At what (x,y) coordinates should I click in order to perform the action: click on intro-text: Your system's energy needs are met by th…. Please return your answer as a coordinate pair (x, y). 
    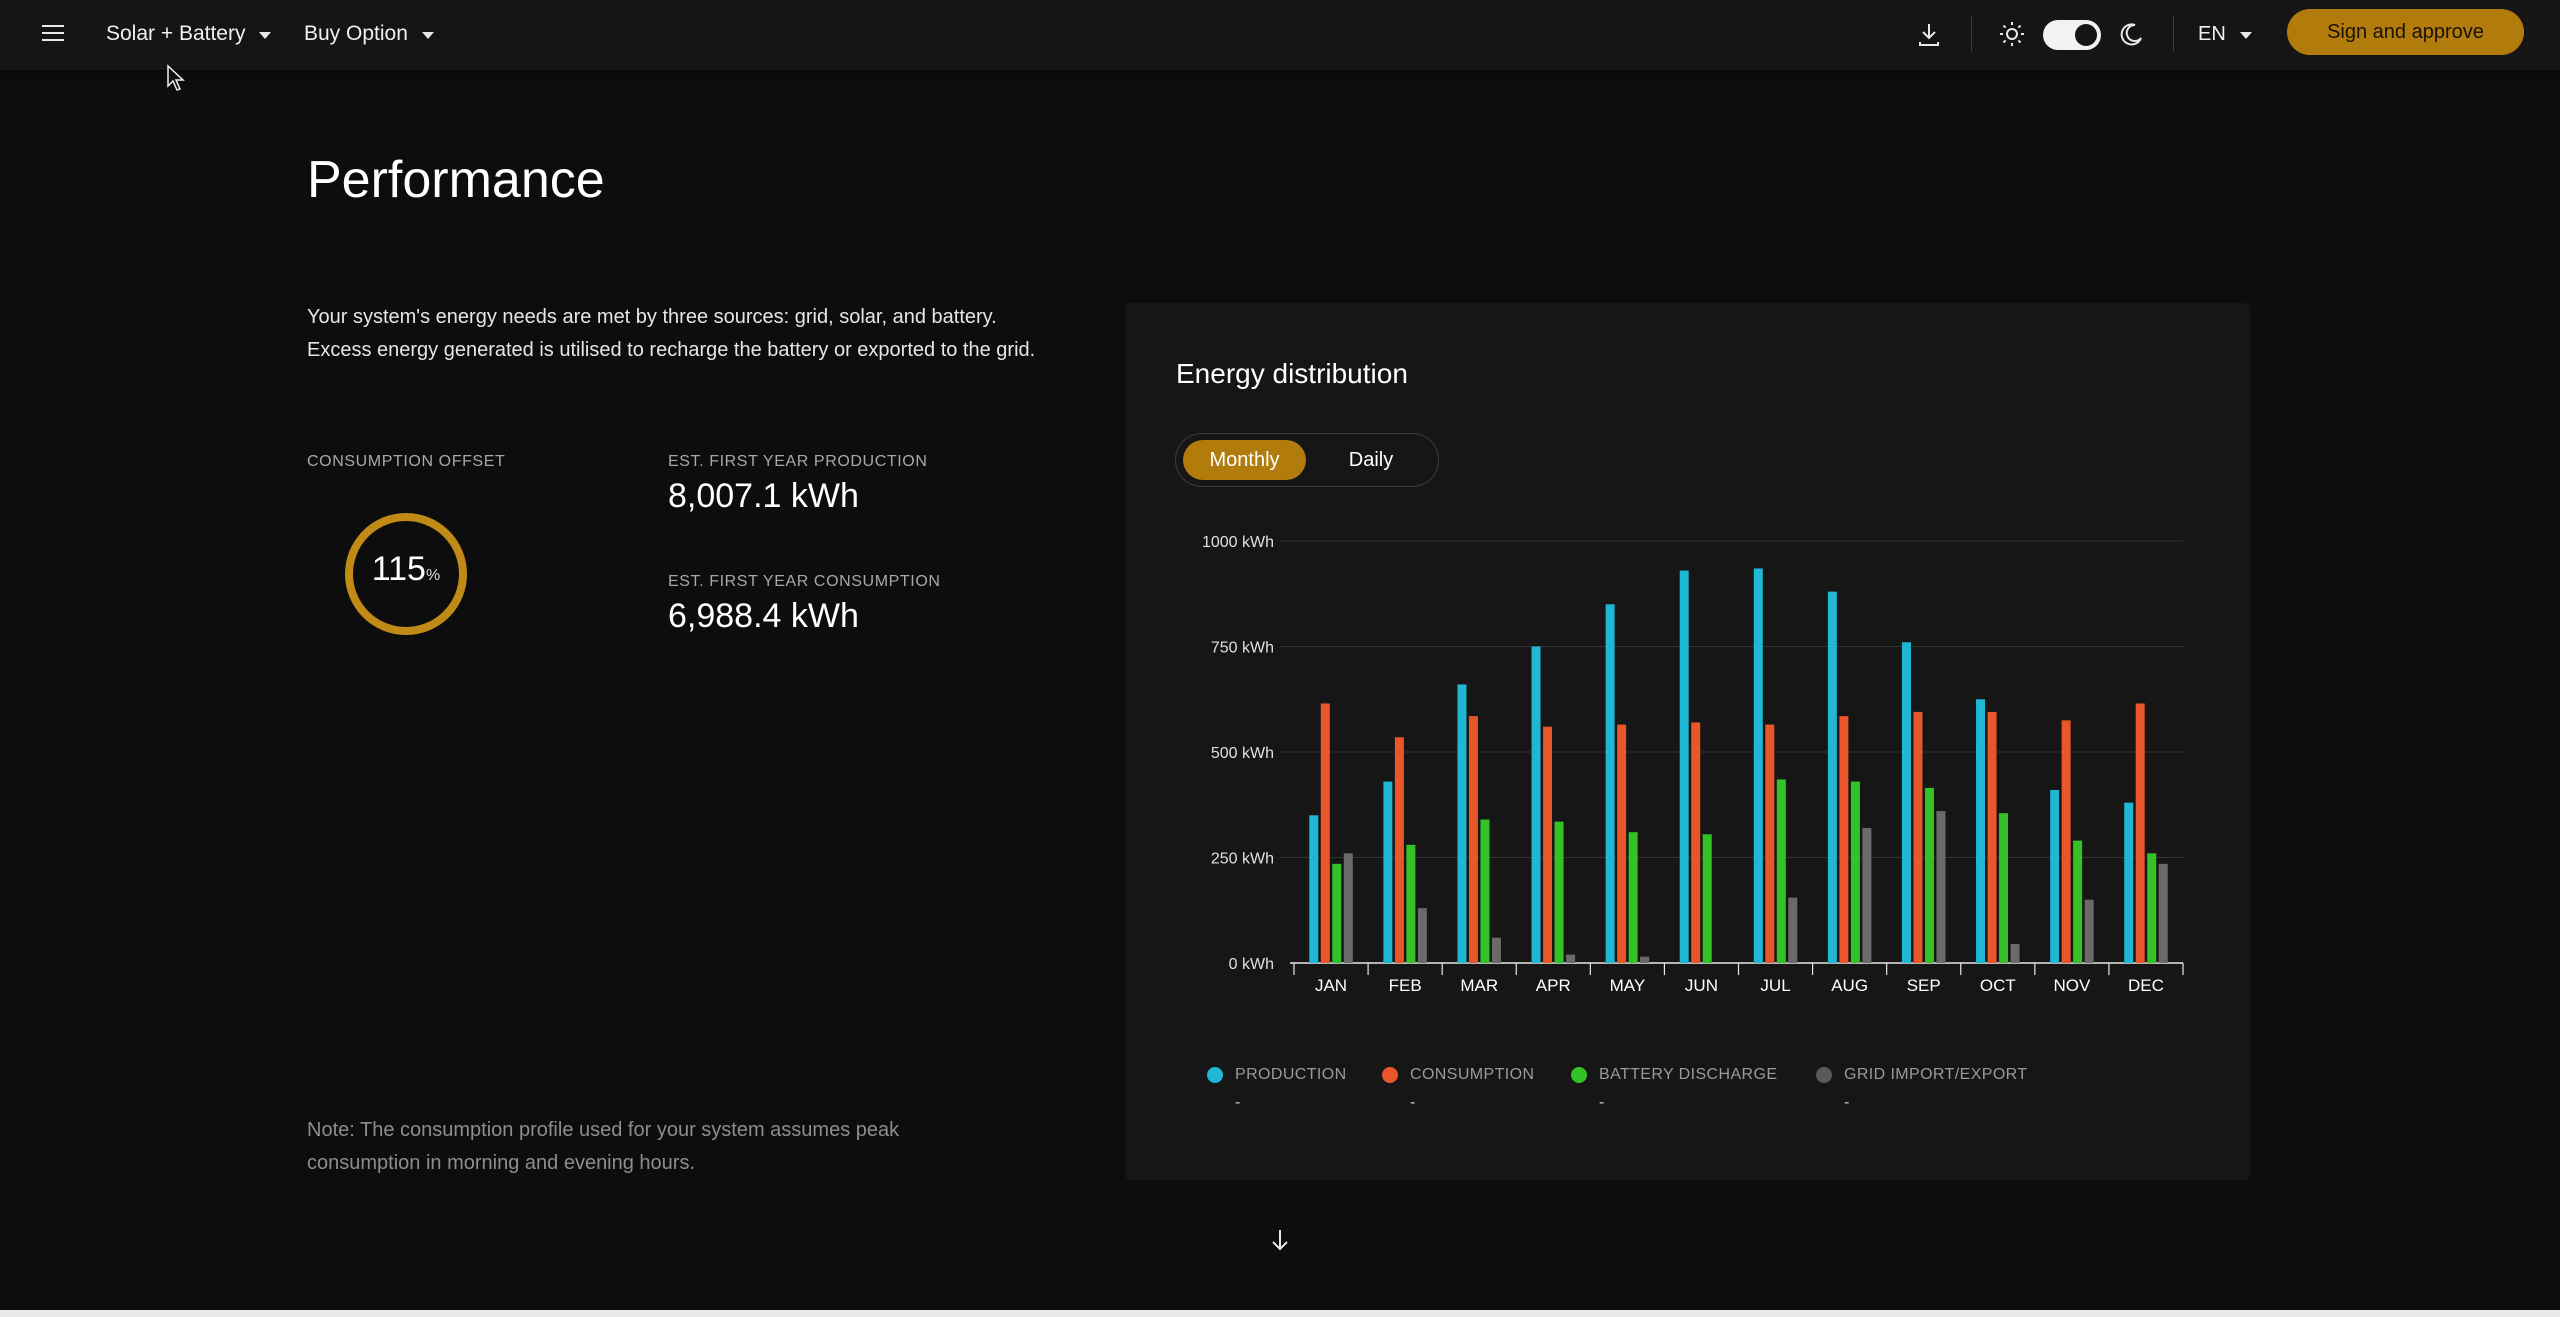
    Looking at the image, I should click on (671, 333).